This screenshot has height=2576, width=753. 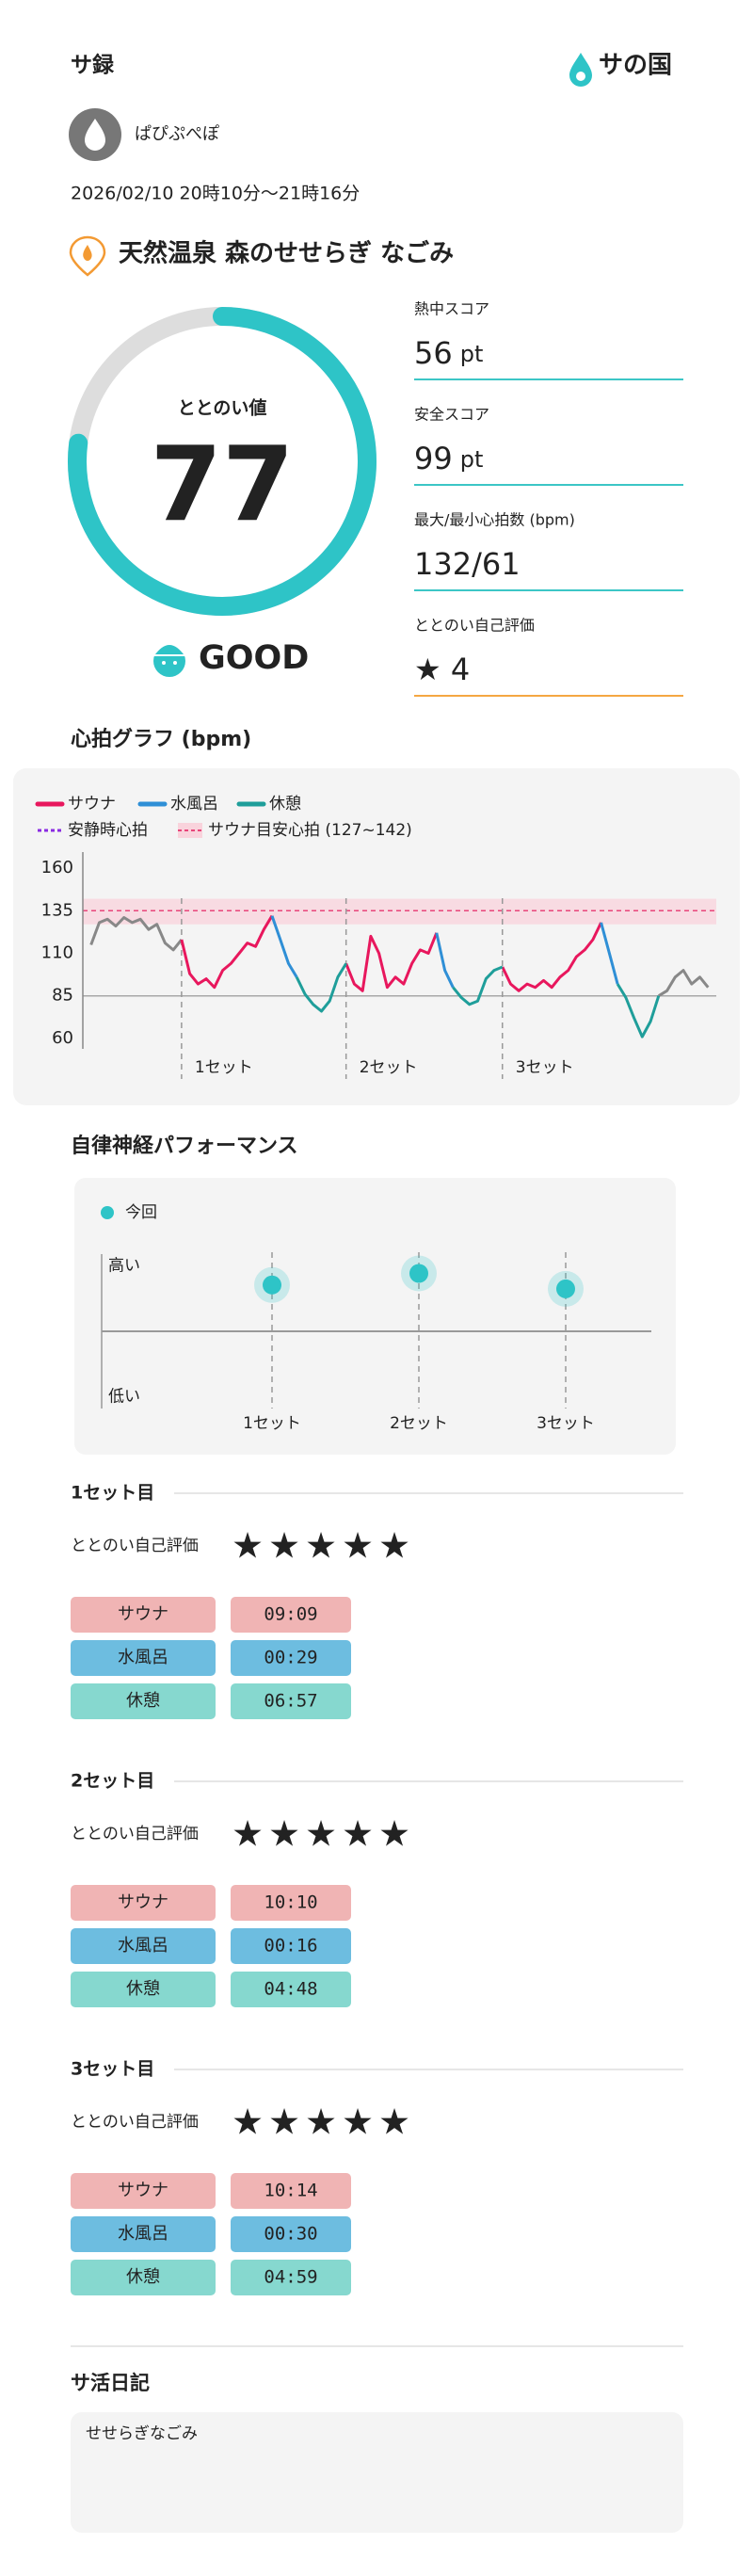 What do you see at coordinates (92, 804) in the screenshot?
I see `legend-label: サウナ` at bounding box center [92, 804].